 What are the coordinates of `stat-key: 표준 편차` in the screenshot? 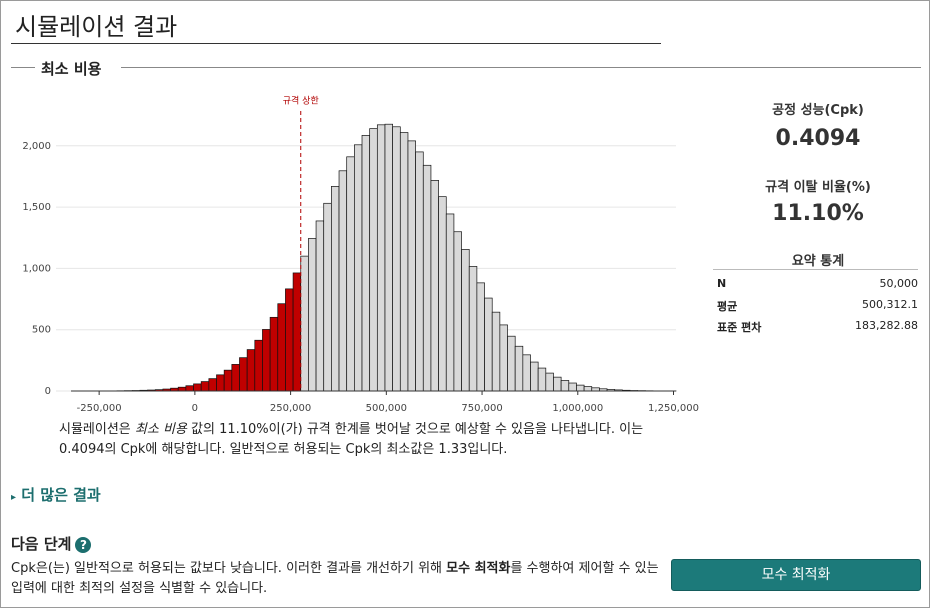 It's located at (739, 327).